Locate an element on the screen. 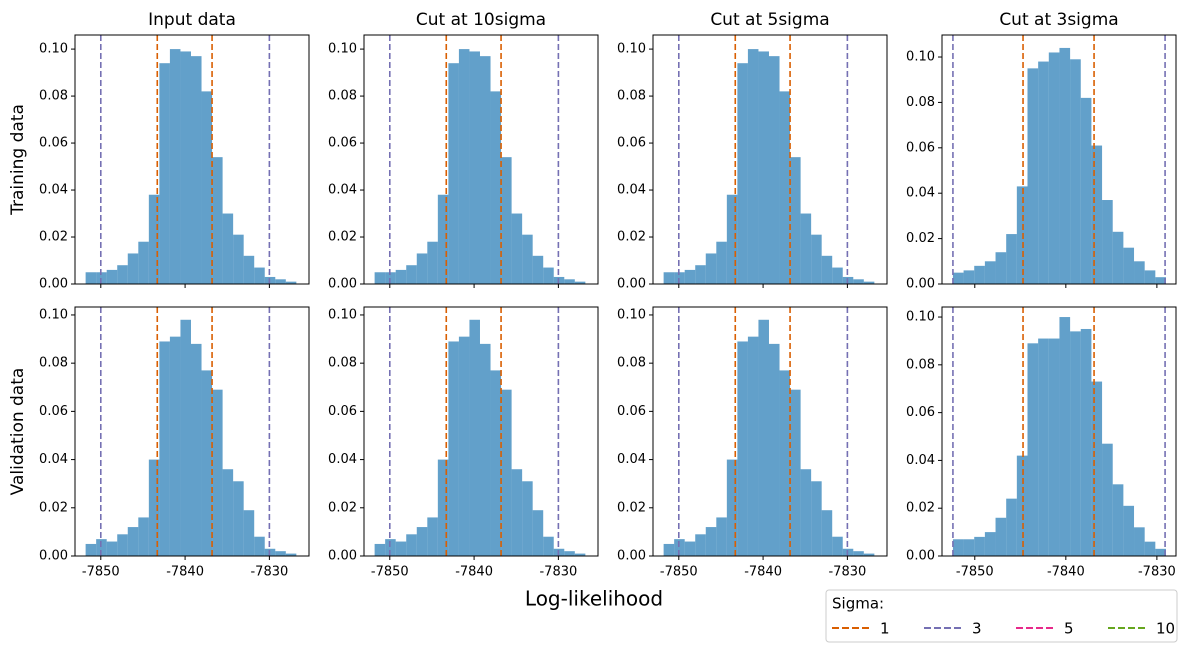 This screenshot has width=1188, height=653. subplot-title: Cut at 5sigma is located at coordinates (769, 20).